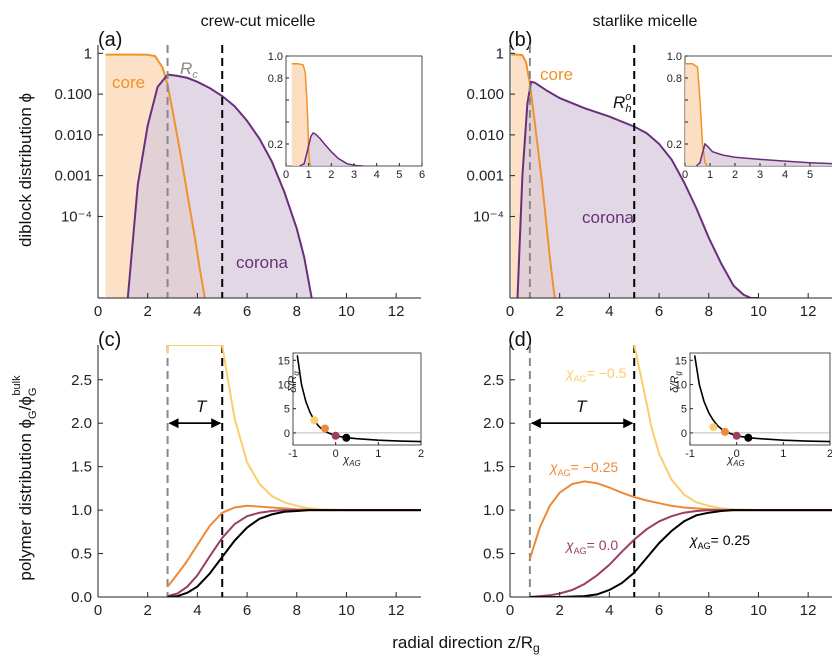  Describe the element at coordinates (293, 546) in the screenshot. I see `series-chi_m025` at that location.